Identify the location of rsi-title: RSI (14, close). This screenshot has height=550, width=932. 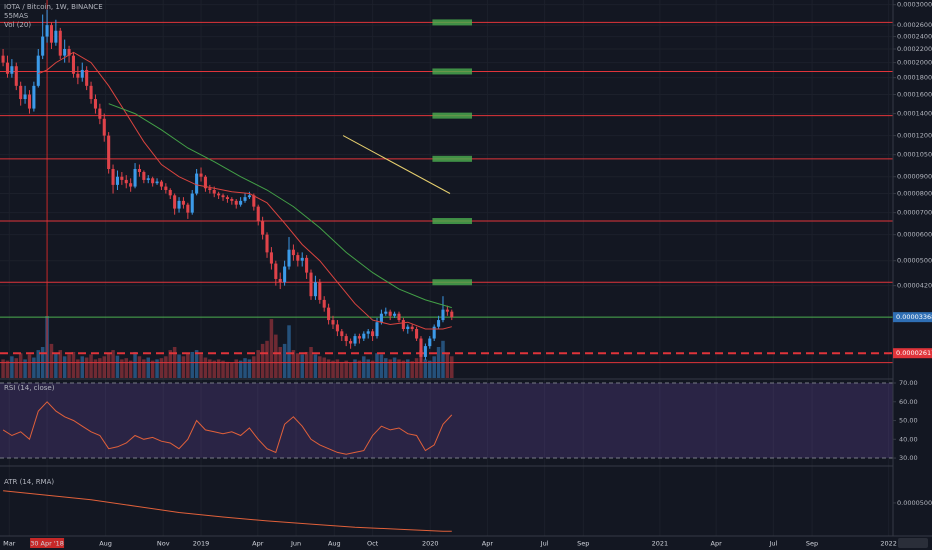
(29, 388).